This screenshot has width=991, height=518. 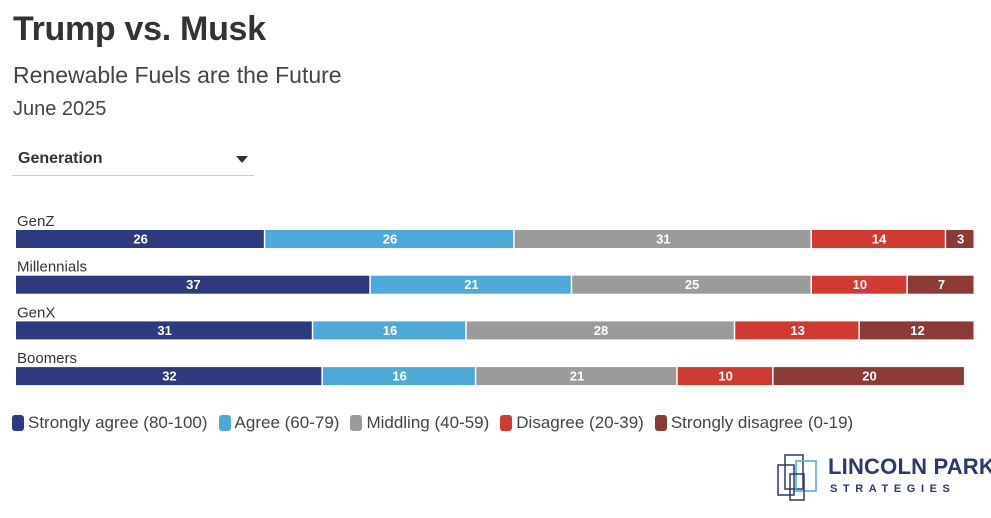 I want to click on legend-item: Strongly agree (80-100), so click(x=110, y=423).